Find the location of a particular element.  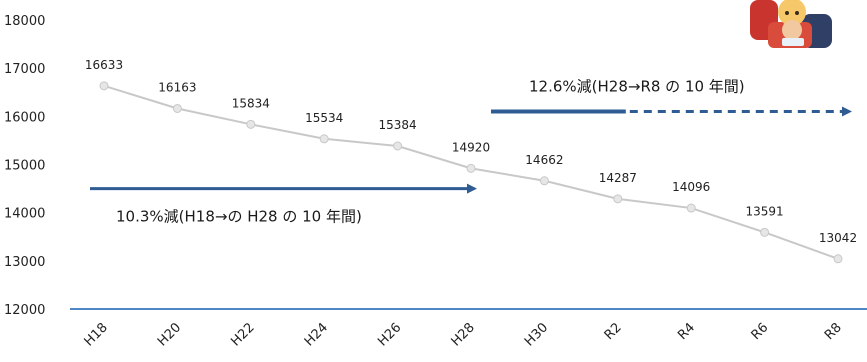

x-tick-label-H30: H30 is located at coordinates (536, 334).